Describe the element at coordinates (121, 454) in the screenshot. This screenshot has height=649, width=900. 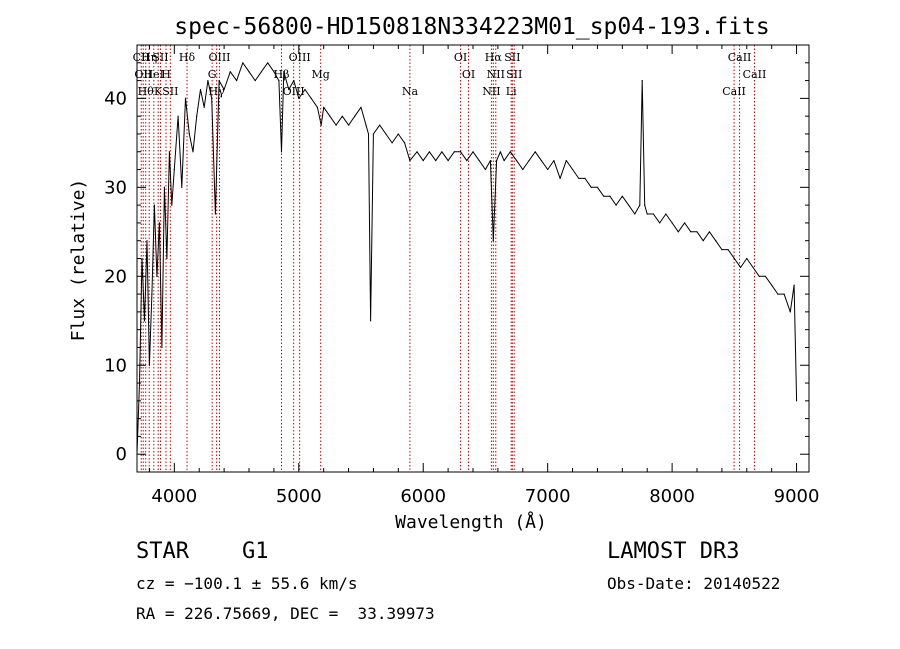
I see `y-tick-label: 0` at that location.